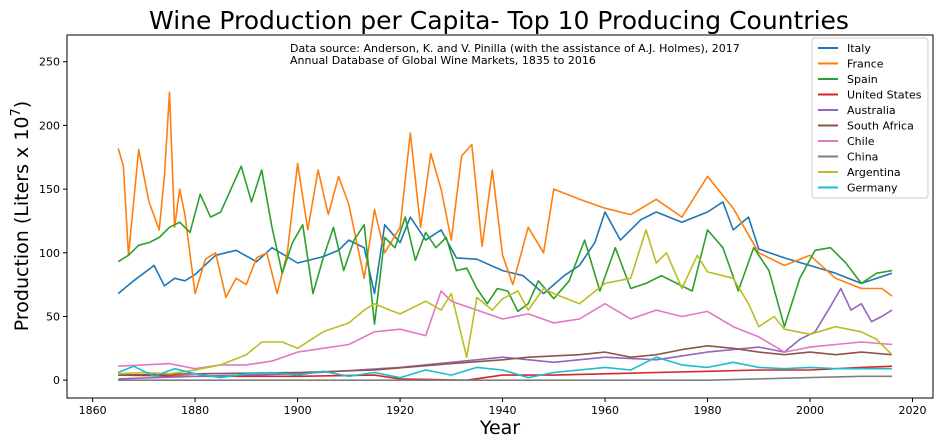 The height and width of the screenshot is (446, 944). Describe the element at coordinates (503, 410) in the screenshot. I see `x-tick-label: 1940` at that location.